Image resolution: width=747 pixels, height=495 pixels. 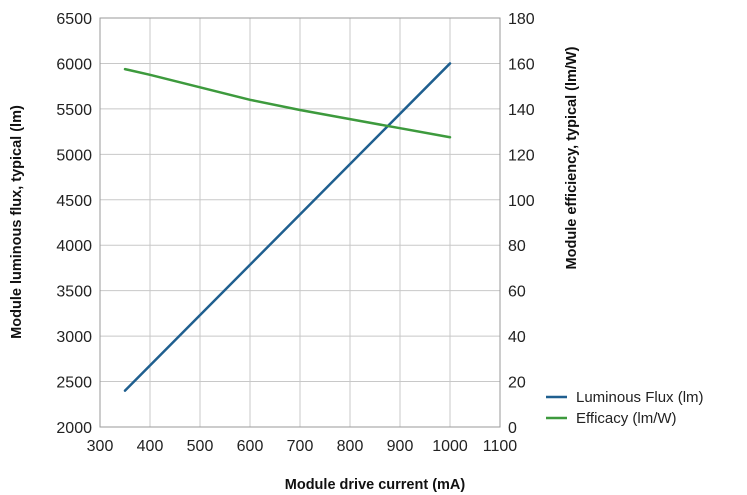 I want to click on right-y-tick-label-120: 120, so click(x=521, y=155).